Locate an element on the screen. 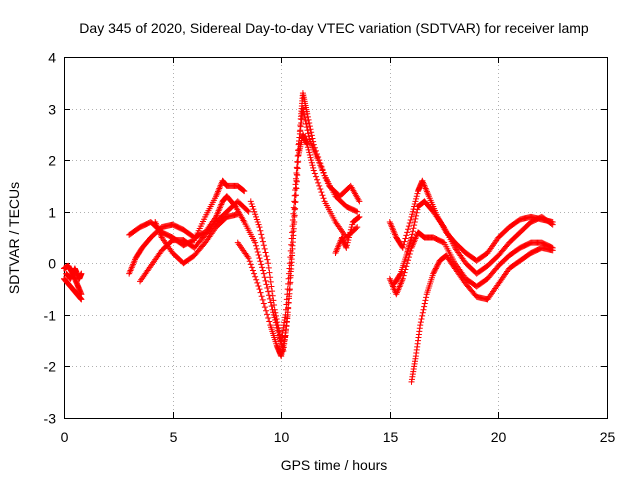 The height and width of the screenshot is (480, 640). series-s15 is located at coordinates (482, 314).